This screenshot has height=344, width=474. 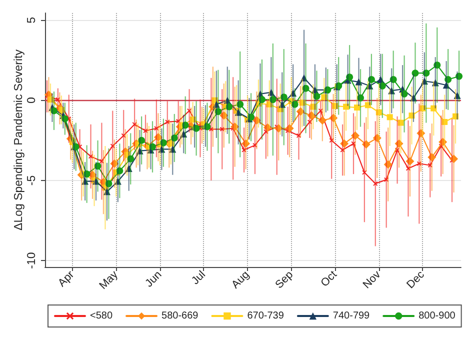 I want to click on legend-label: <580, so click(x=101, y=316).